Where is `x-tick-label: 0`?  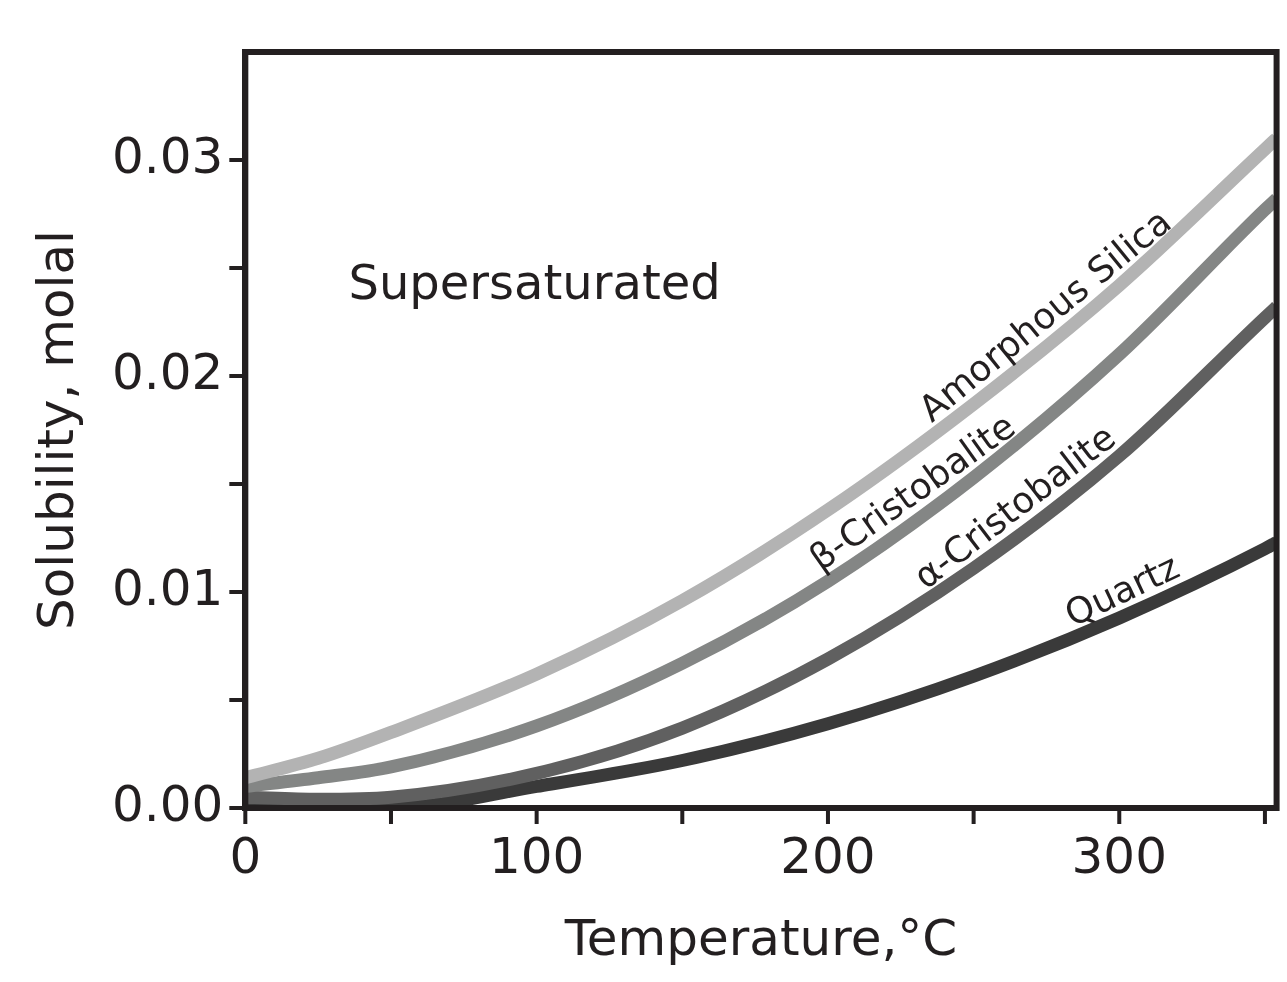
x-tick-label: 0 is located at coordinates (245, 855).